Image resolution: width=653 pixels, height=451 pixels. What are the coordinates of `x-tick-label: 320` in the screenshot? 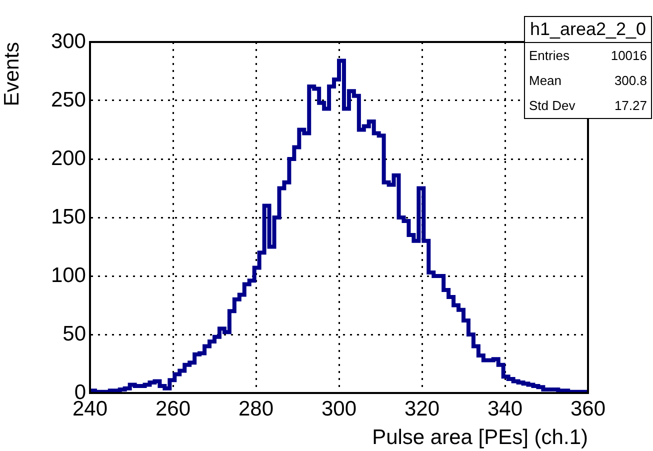 It's located at (422, 408).